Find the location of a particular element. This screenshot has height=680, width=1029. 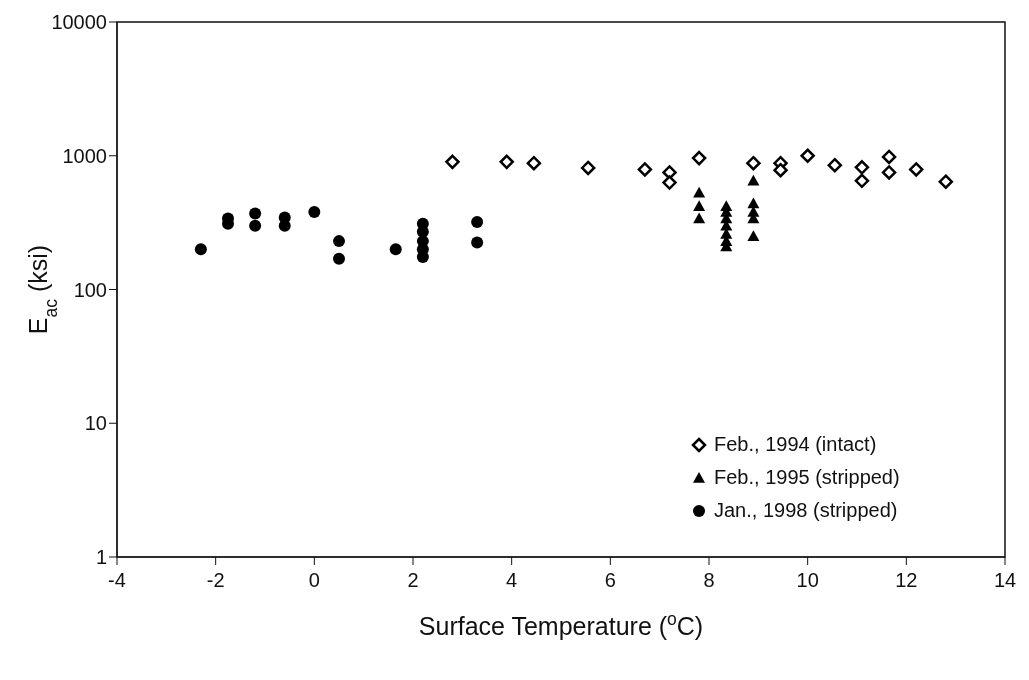

x-tick-label: -2 is located at coordinates (215, 580).